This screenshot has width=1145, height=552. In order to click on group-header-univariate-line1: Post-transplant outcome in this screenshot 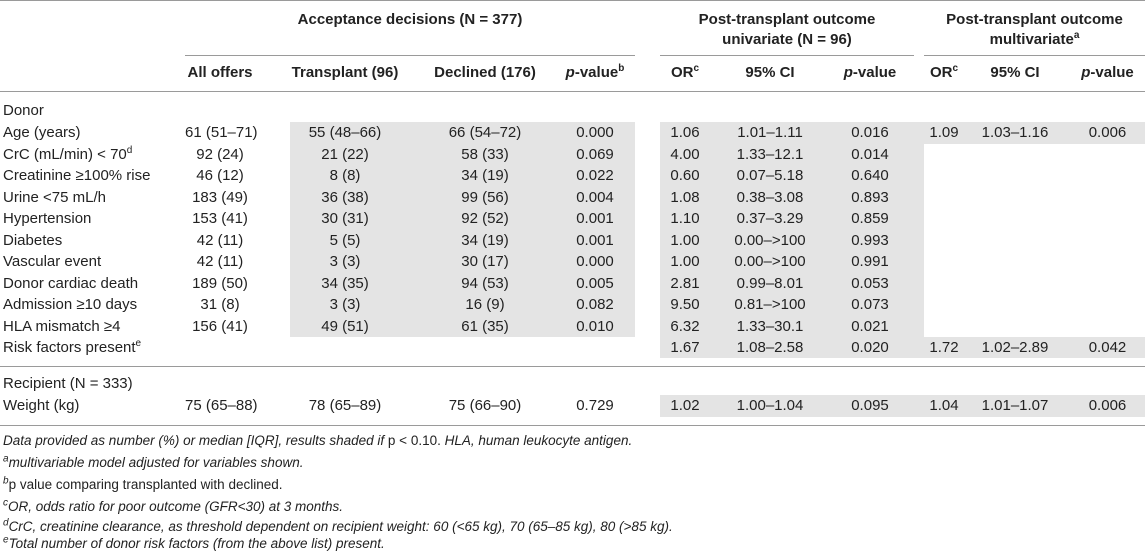, I will do `click(787, 19)`.